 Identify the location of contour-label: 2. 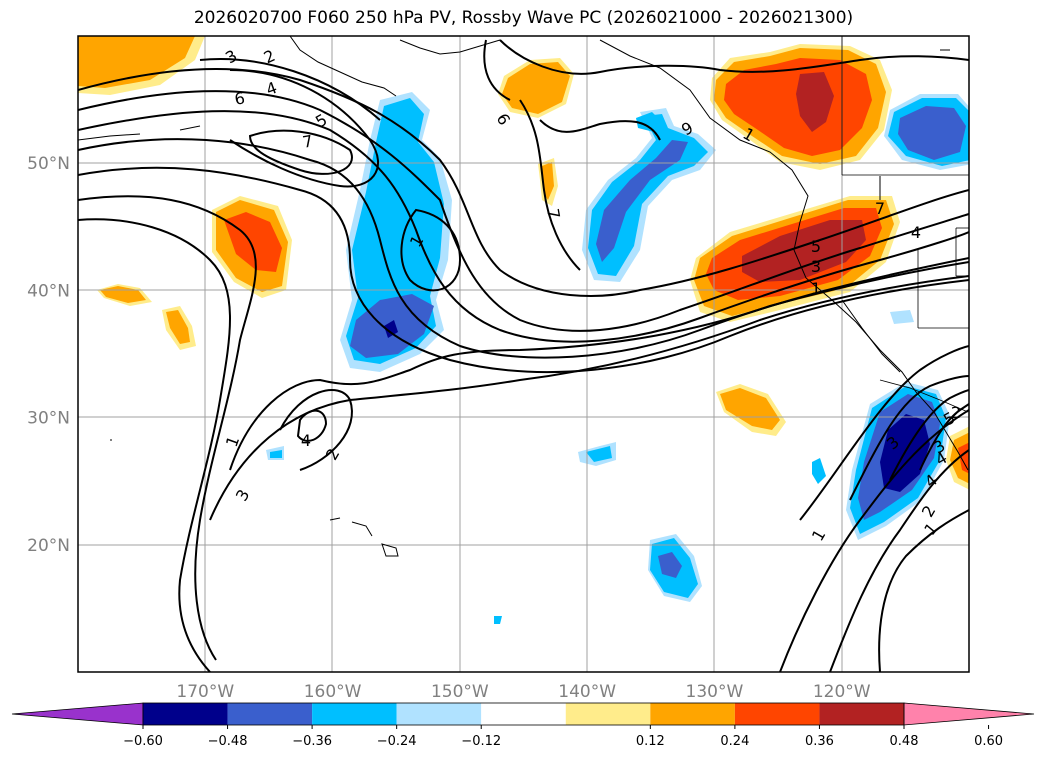
(956, 412).